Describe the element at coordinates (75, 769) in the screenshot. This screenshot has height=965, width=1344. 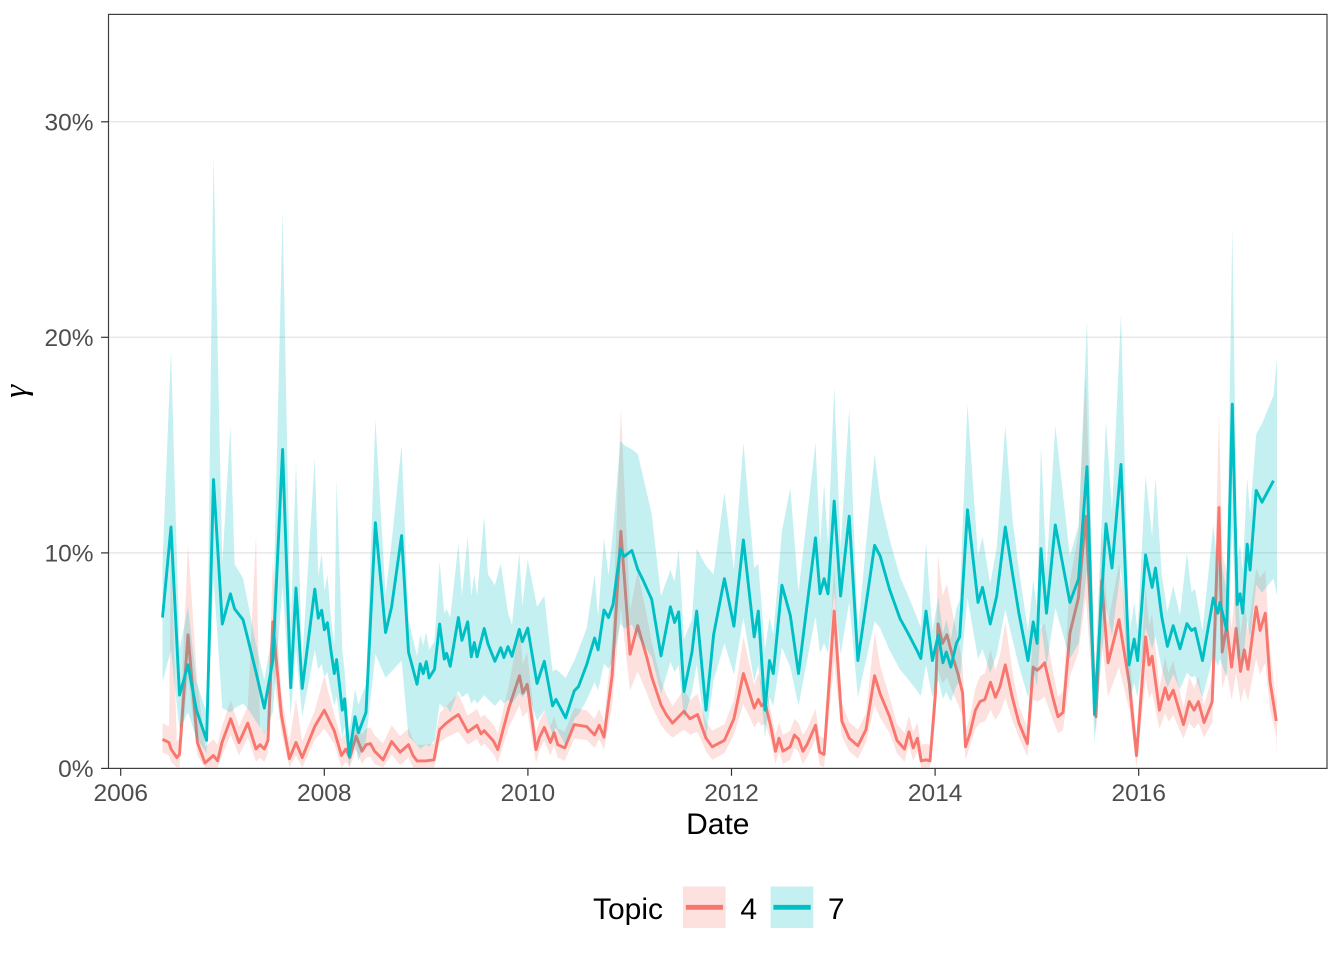
I see `svg-text: 0%` at that location.